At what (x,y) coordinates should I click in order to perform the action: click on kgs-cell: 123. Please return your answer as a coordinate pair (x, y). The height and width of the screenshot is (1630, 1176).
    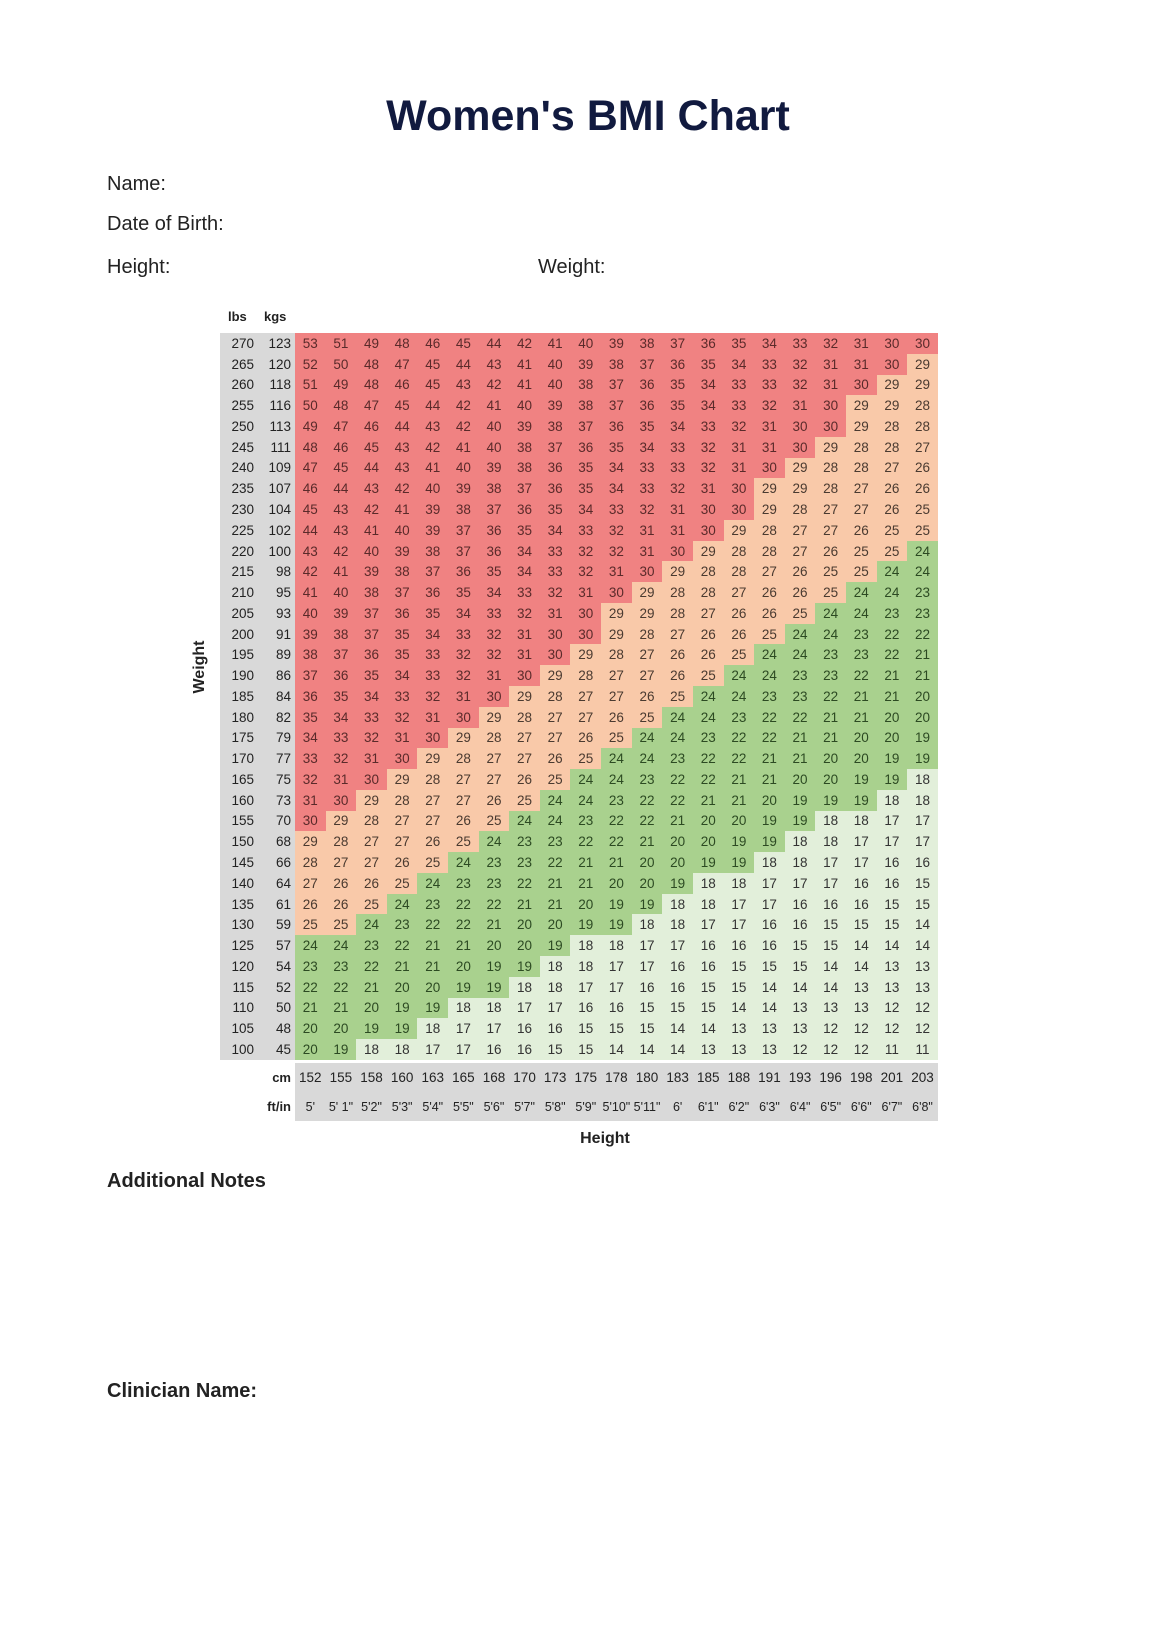
    Looking at the image, I should click on (276, 343).